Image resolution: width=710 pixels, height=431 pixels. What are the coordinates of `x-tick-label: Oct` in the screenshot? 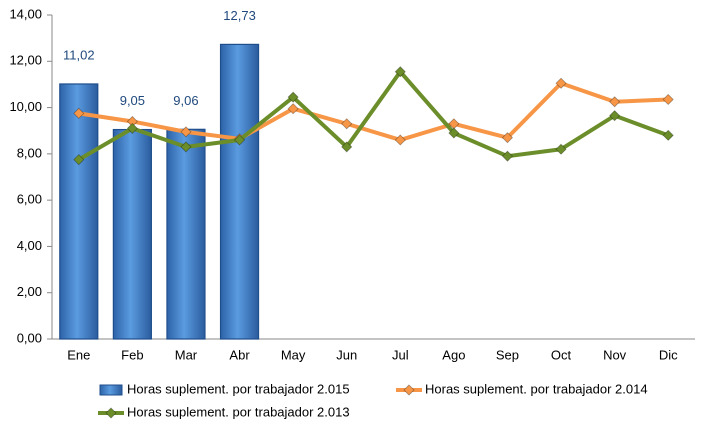 It's located at (561, 354).